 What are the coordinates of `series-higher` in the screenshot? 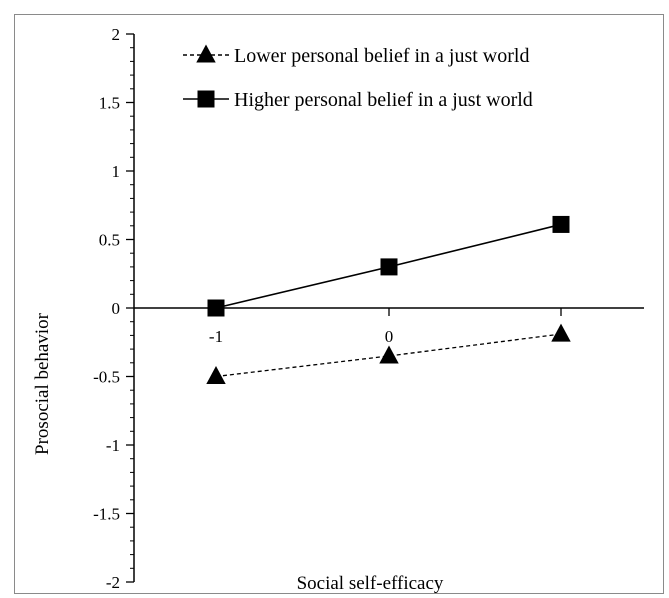 It's located at (388, 266).